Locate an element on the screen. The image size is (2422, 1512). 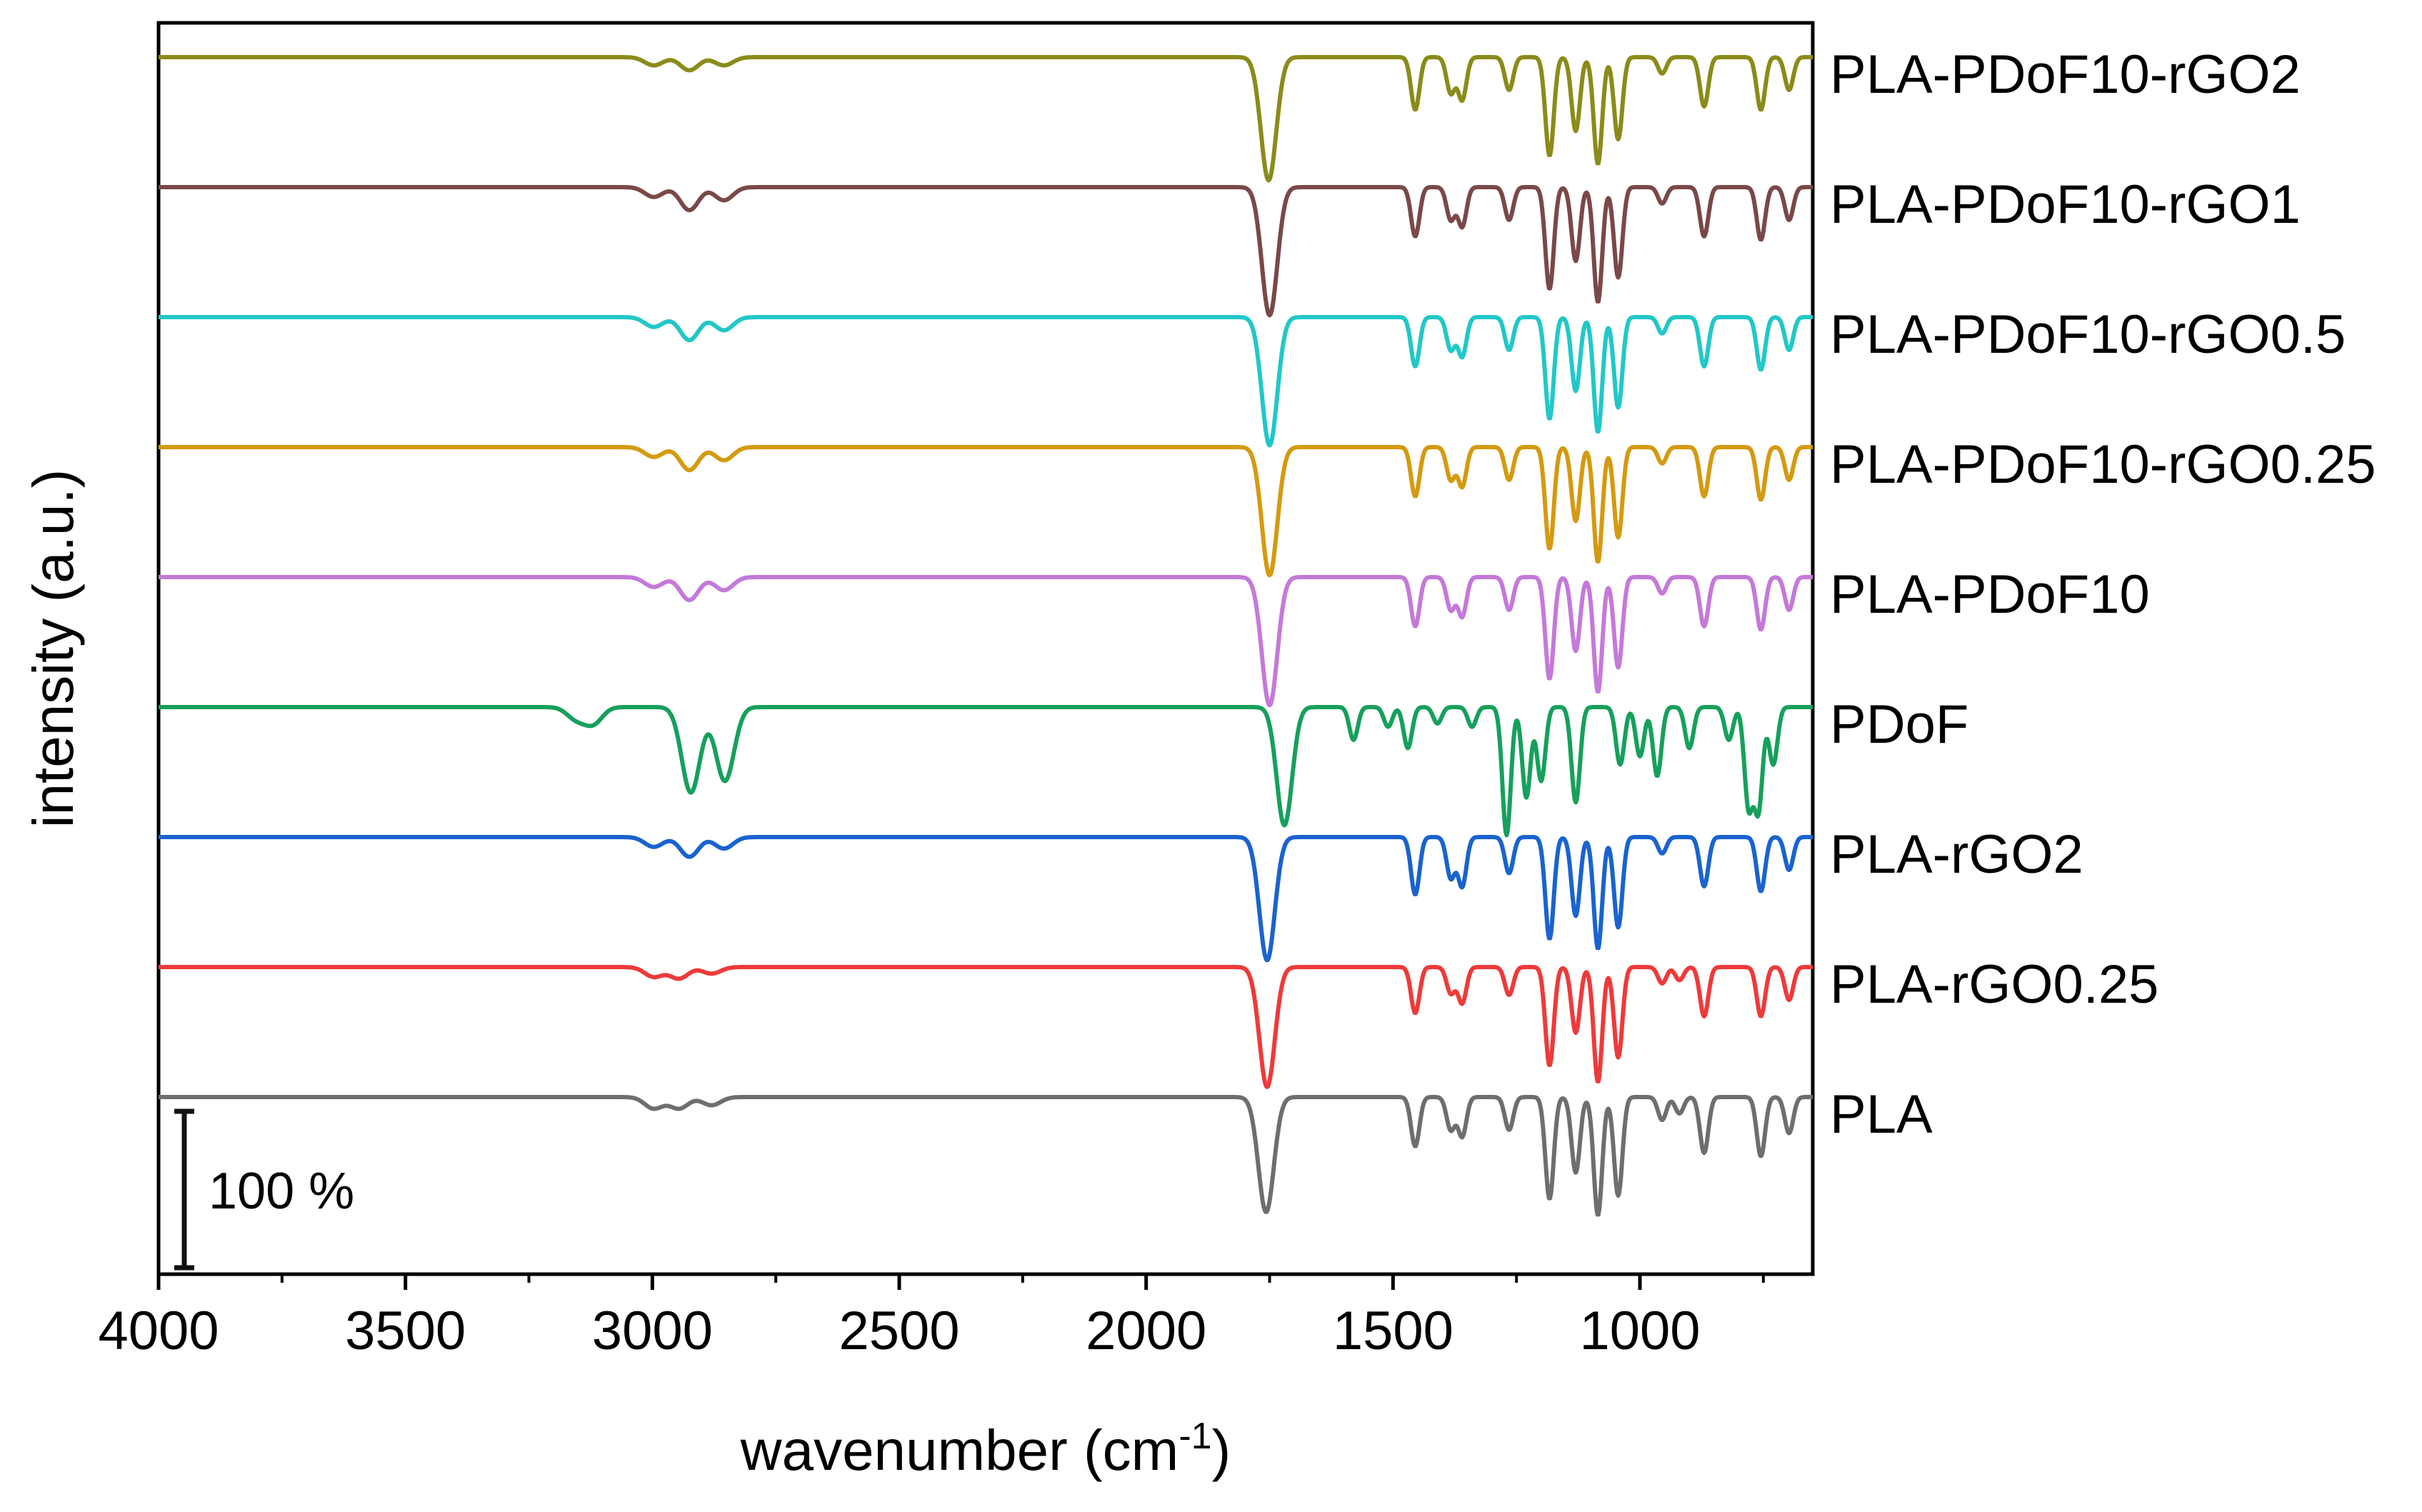
series-label: PLA-rGO0.25 is located at coordinates (1994, 984).